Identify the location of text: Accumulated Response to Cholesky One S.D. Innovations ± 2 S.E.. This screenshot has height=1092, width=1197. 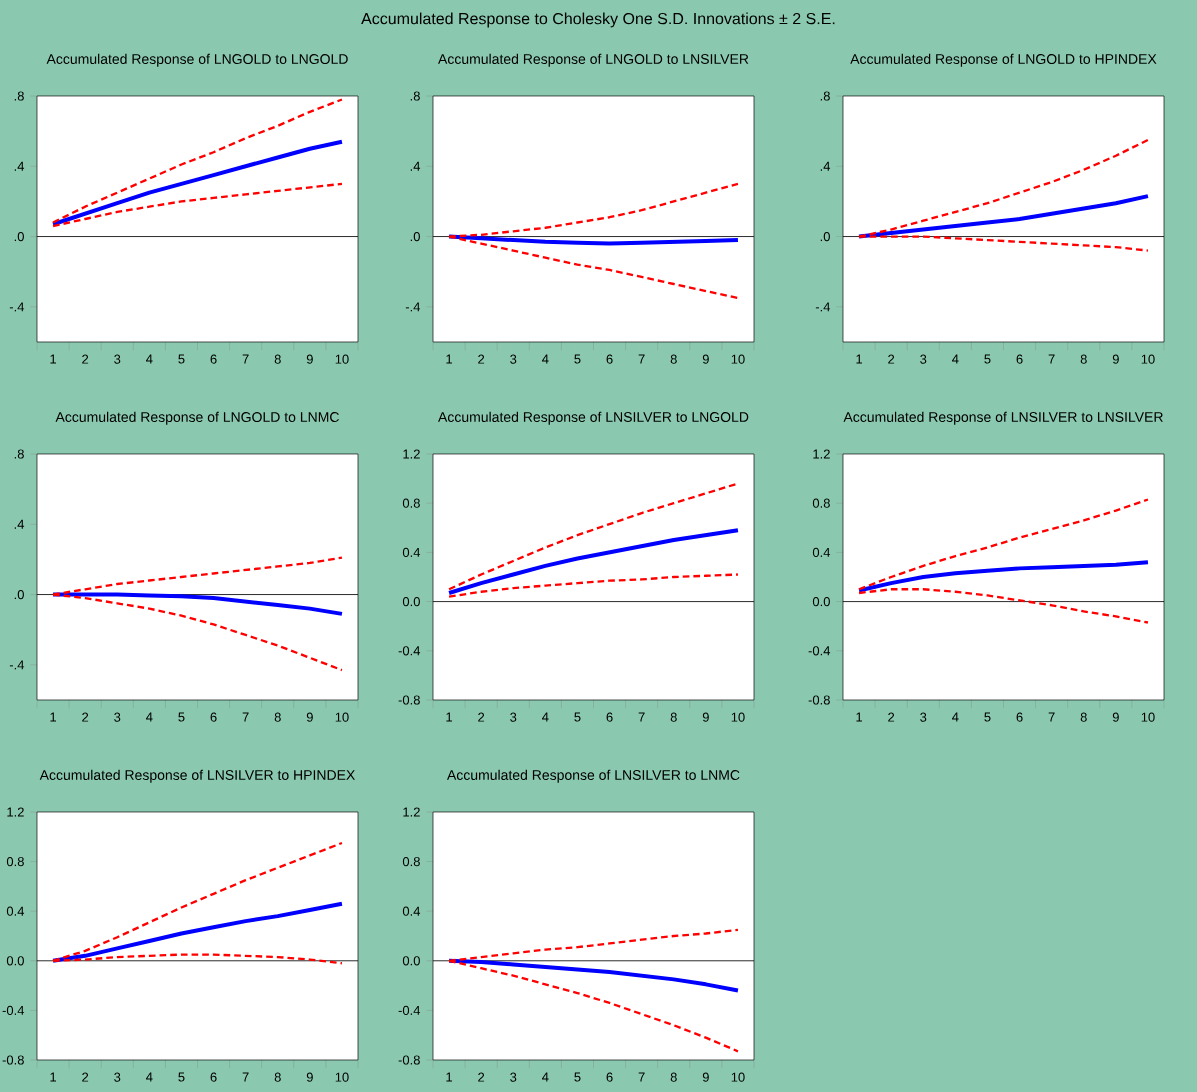
(598, 20).